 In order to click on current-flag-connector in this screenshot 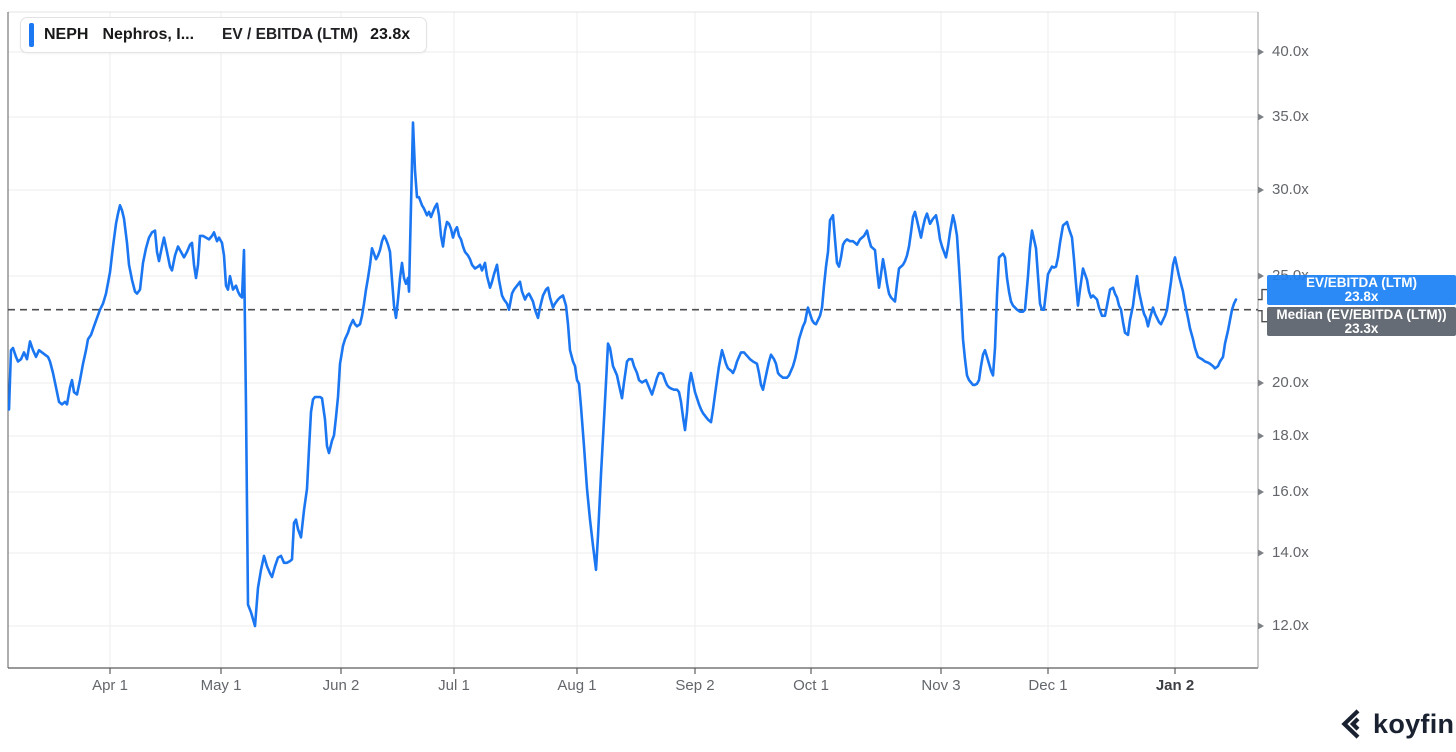, I will do `click(1262, 294)`.